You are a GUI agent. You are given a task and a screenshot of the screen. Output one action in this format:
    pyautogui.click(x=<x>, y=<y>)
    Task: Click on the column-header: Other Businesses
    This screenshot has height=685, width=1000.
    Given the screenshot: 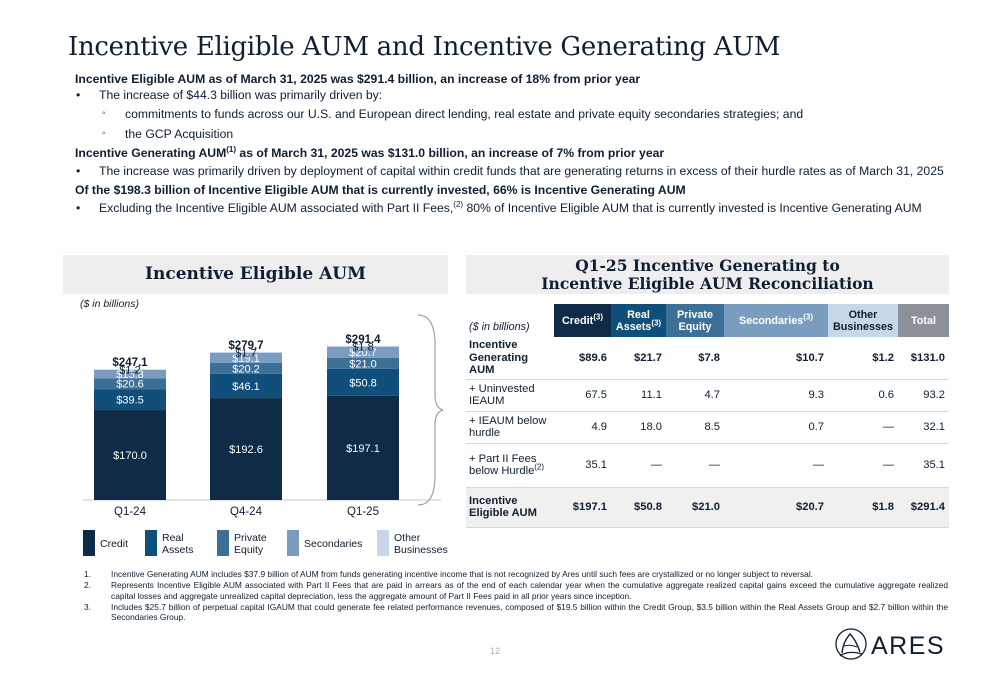 What is the action you would take?
    pyautogui.click(x=863, y=320)
    